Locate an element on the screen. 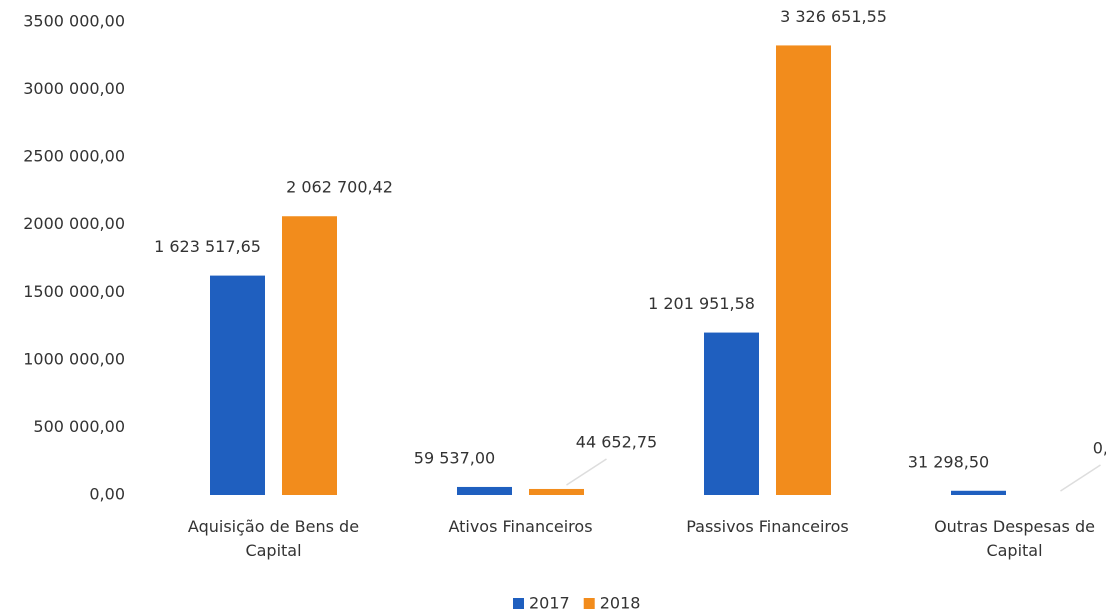  data-label: 1 623 517,65 is located at coordinates (207, 246).